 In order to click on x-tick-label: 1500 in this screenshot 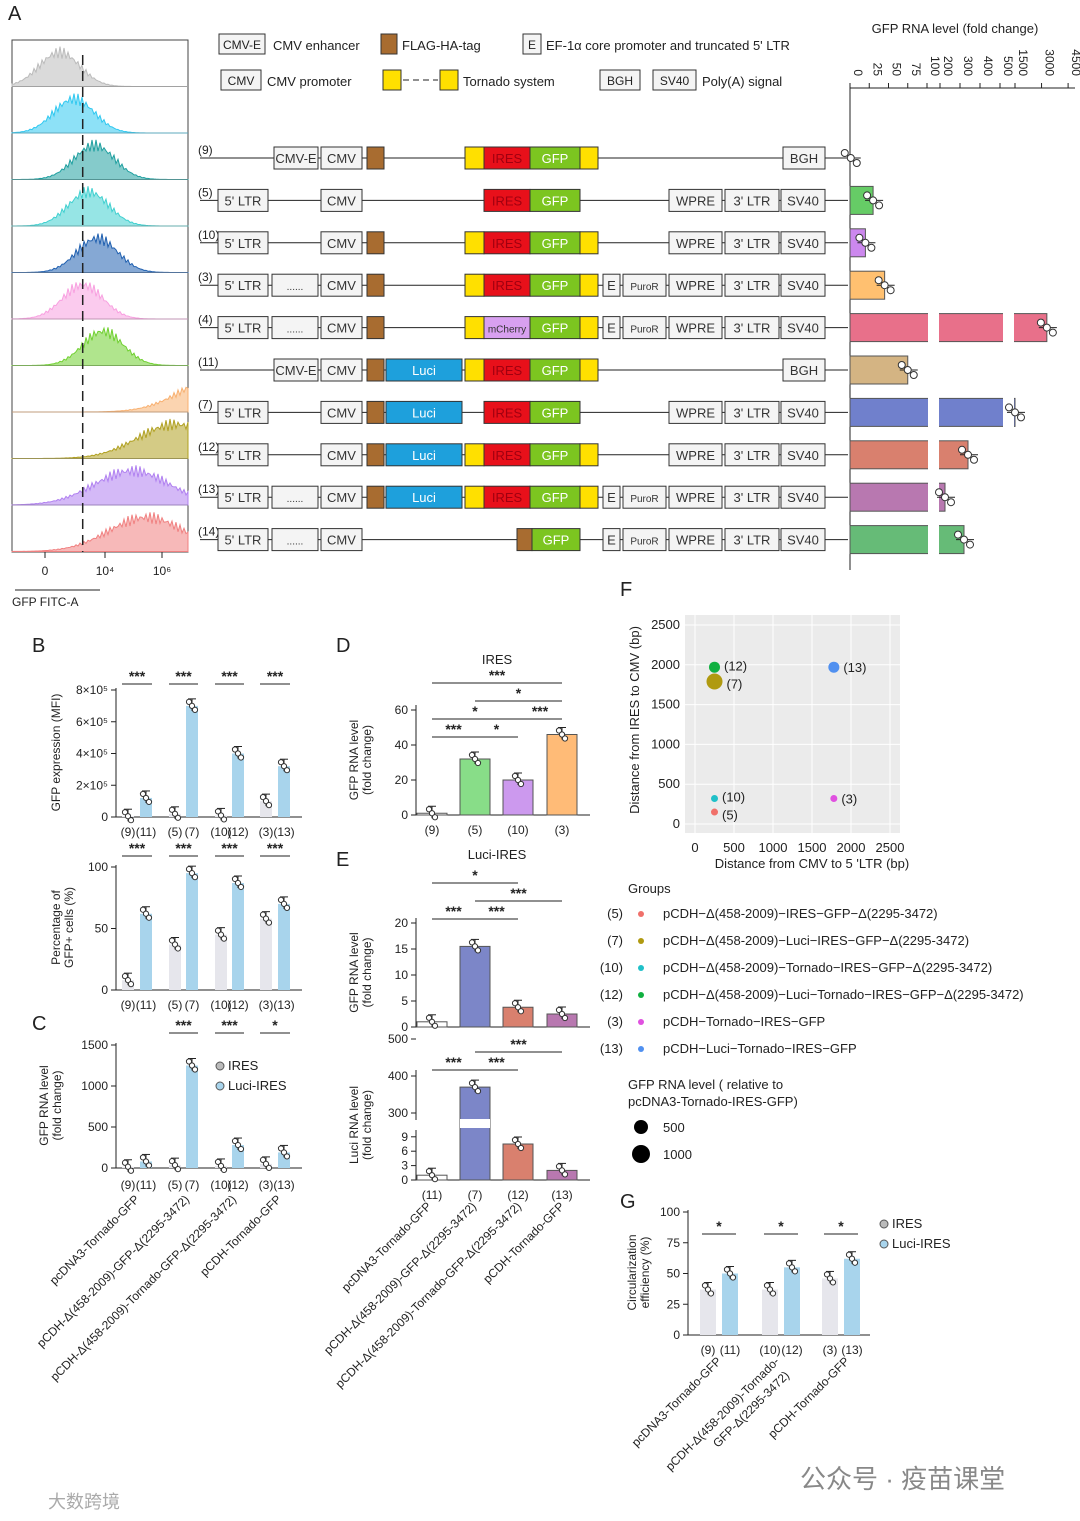, I will do `click(812, 847)`.